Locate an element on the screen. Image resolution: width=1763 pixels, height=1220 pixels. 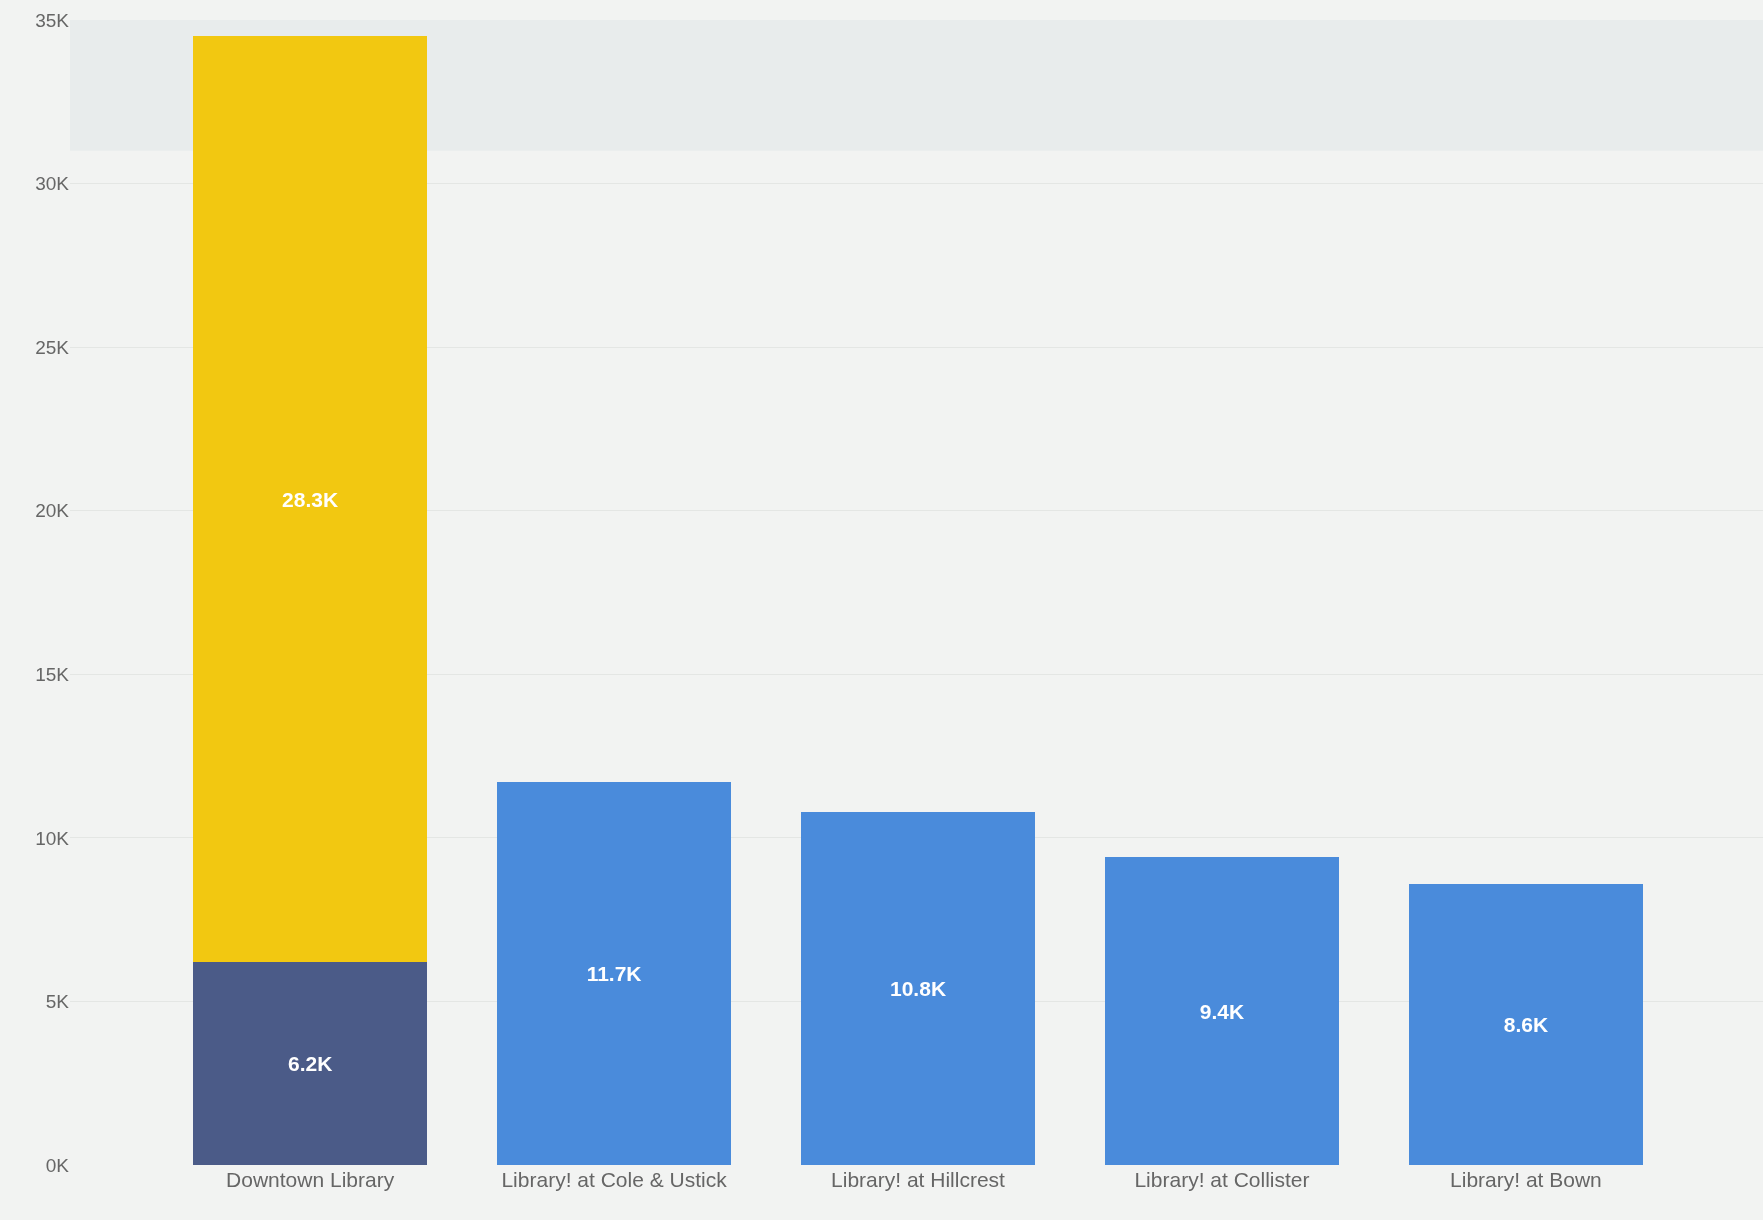
data-label: 28.3K is located at coordinates (310, 499).